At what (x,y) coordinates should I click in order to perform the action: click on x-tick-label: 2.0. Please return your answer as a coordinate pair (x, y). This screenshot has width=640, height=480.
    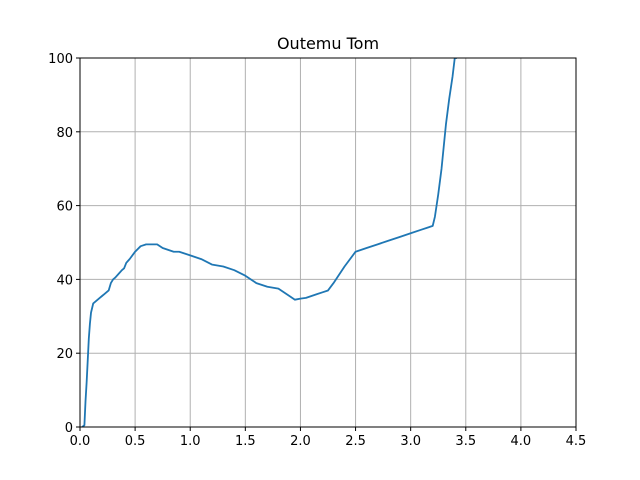
    Looking at the image, I should click on (300, 441).